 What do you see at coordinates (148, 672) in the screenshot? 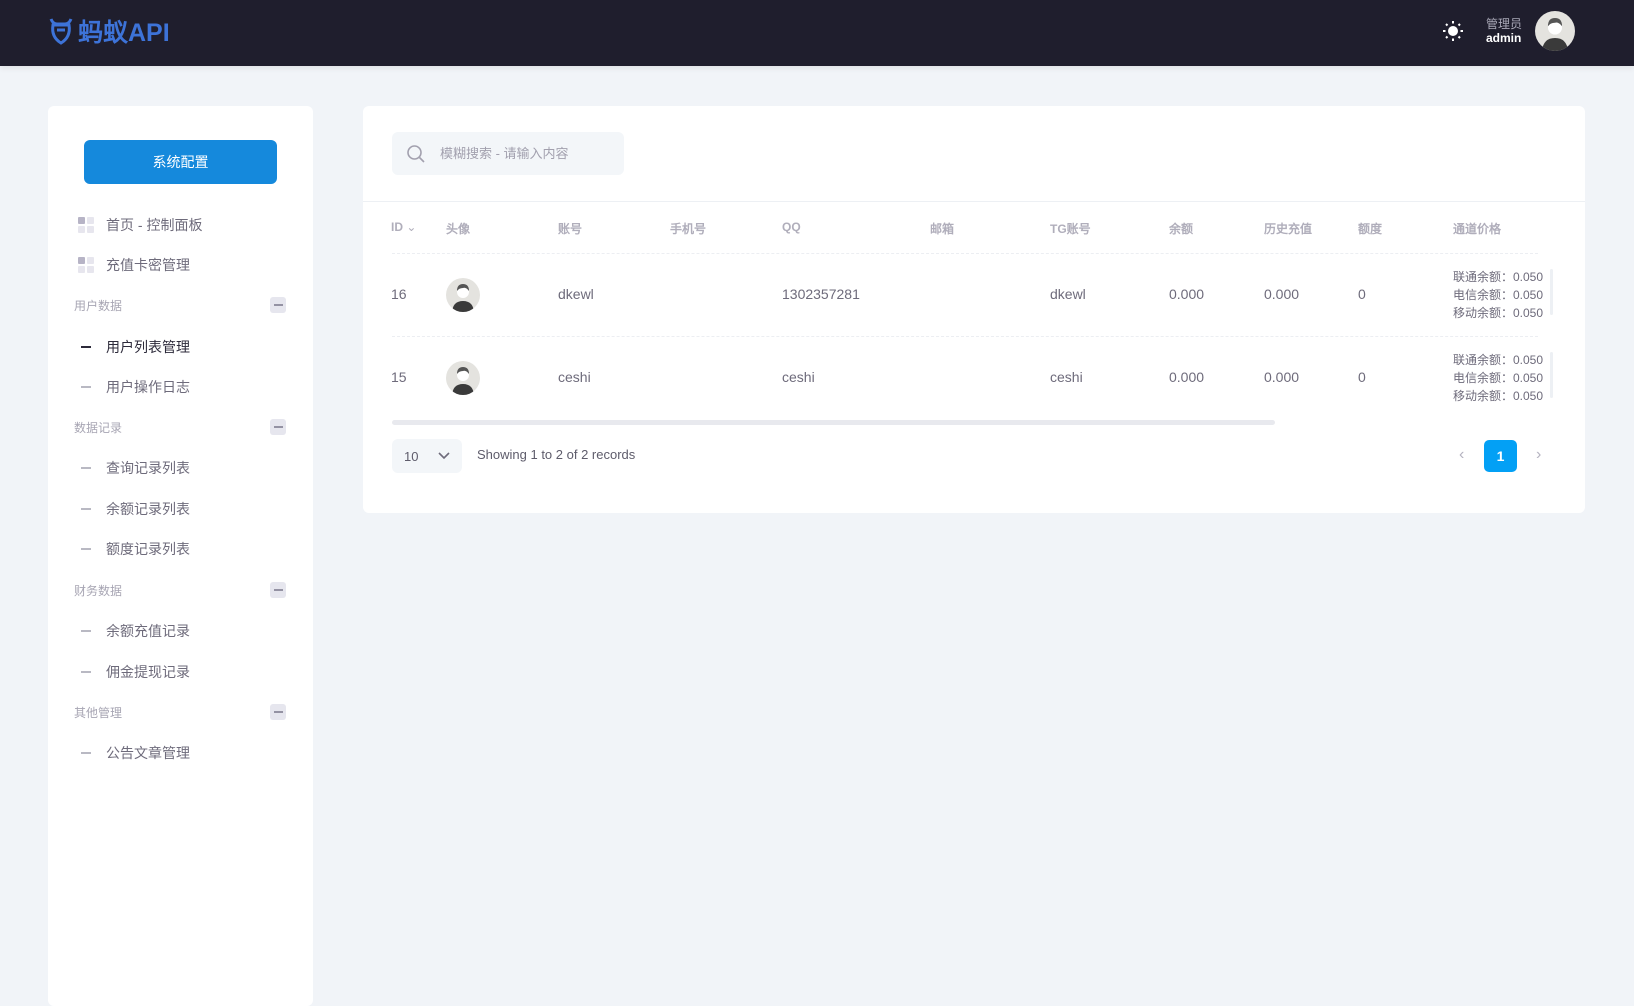
I see `sidebar-item-label: 佣金提现记录` at bounding box center [148, 672].